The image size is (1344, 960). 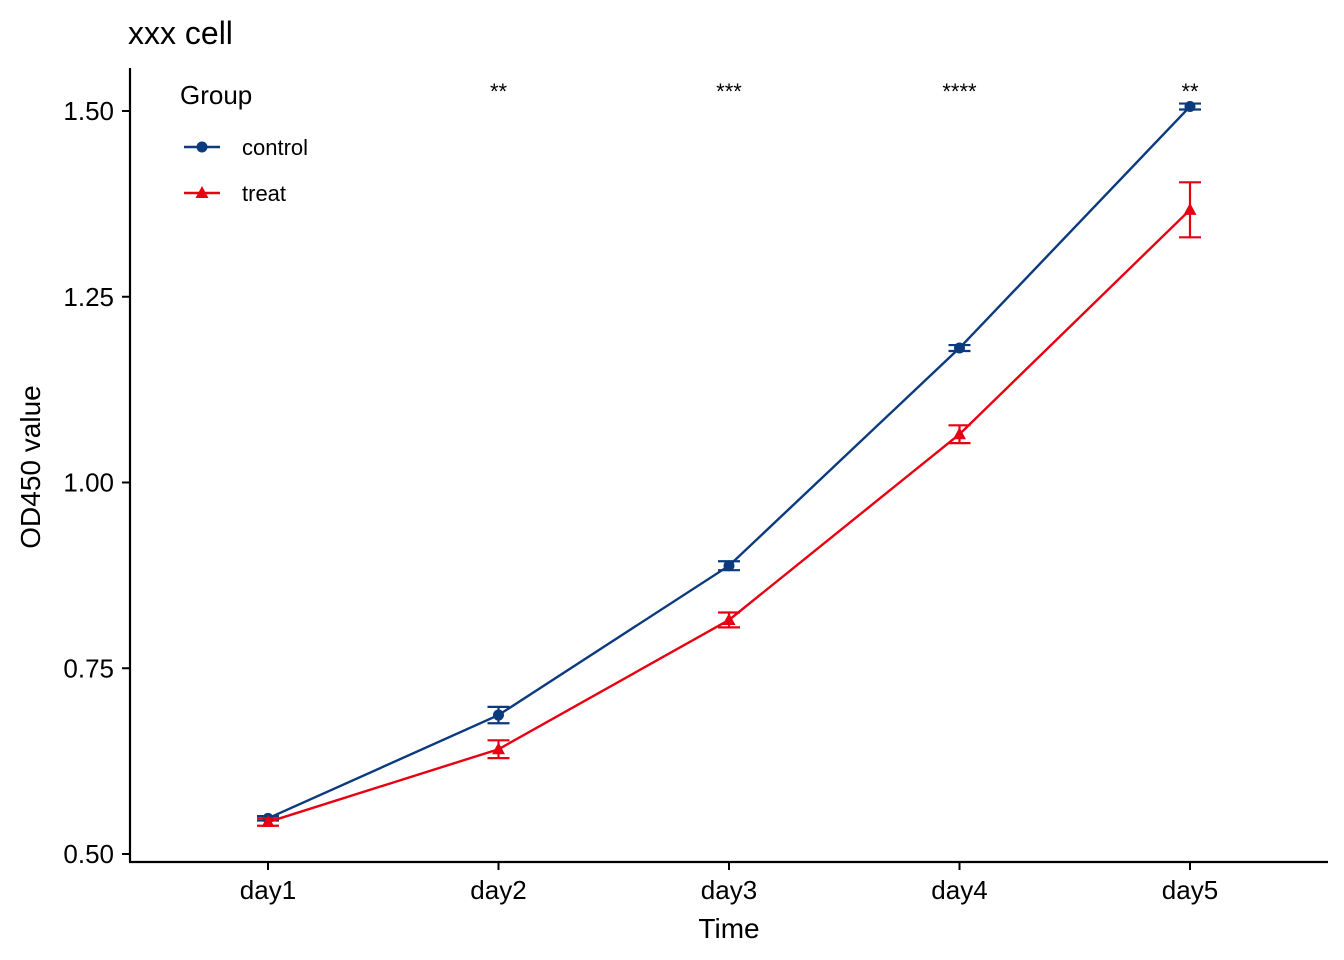 I want to click on x-axis-title: Time, so click(x=728, y=928).